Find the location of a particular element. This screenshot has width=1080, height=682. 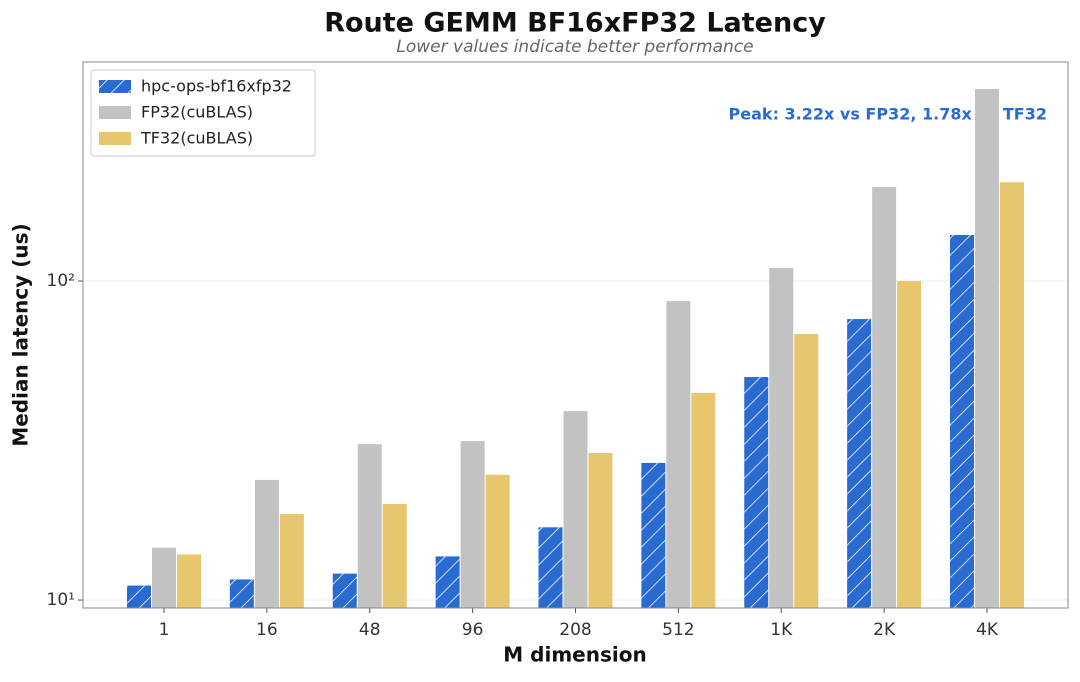

chart-title: Route GEMM BF16xFP32 Latency is located at coordinates (575, 23).